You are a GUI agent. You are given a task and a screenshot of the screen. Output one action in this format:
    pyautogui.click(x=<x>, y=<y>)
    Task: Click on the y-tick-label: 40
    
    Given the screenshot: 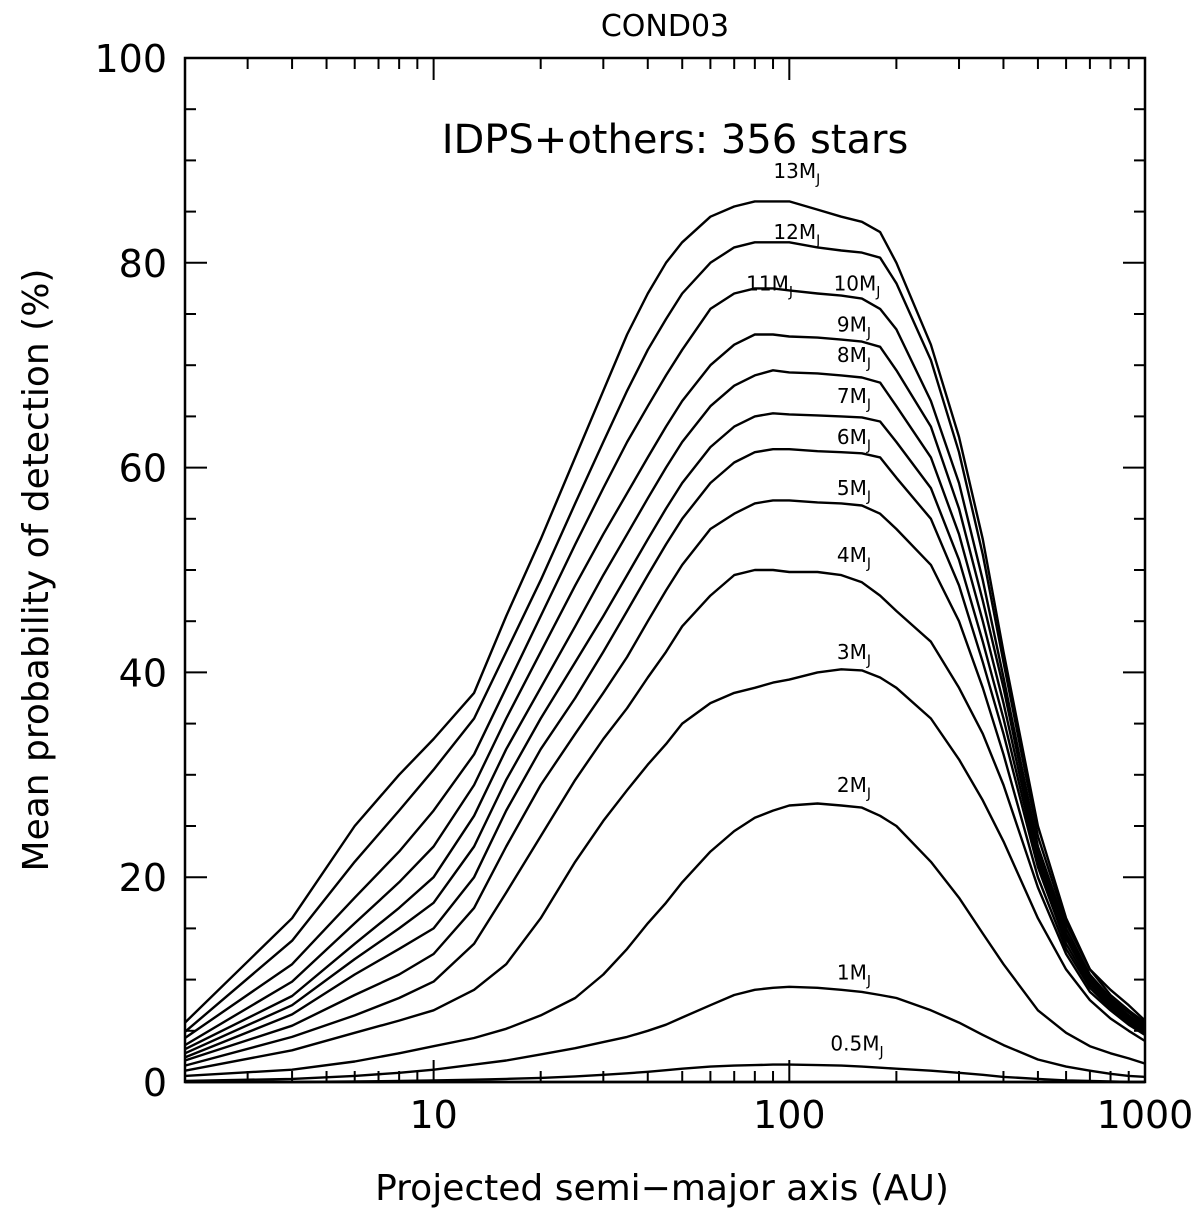 What is the action you would take?
    pyautogui.click(x=143, y=673)
    